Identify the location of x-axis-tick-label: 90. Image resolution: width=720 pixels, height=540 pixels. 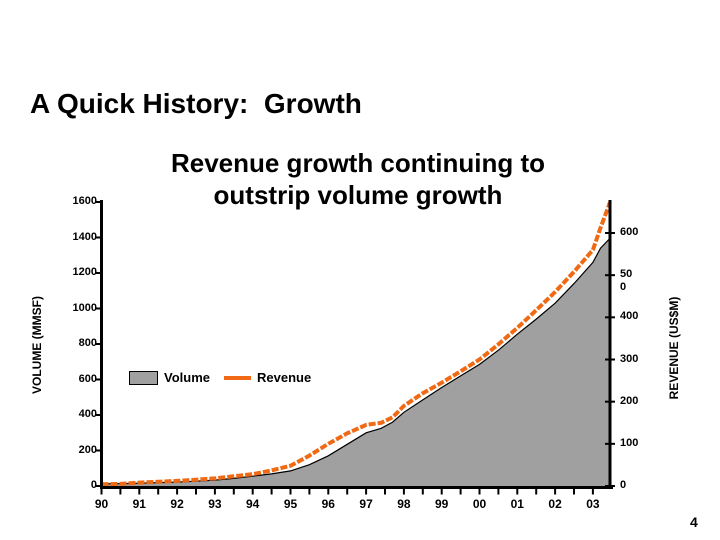
(101, 504).